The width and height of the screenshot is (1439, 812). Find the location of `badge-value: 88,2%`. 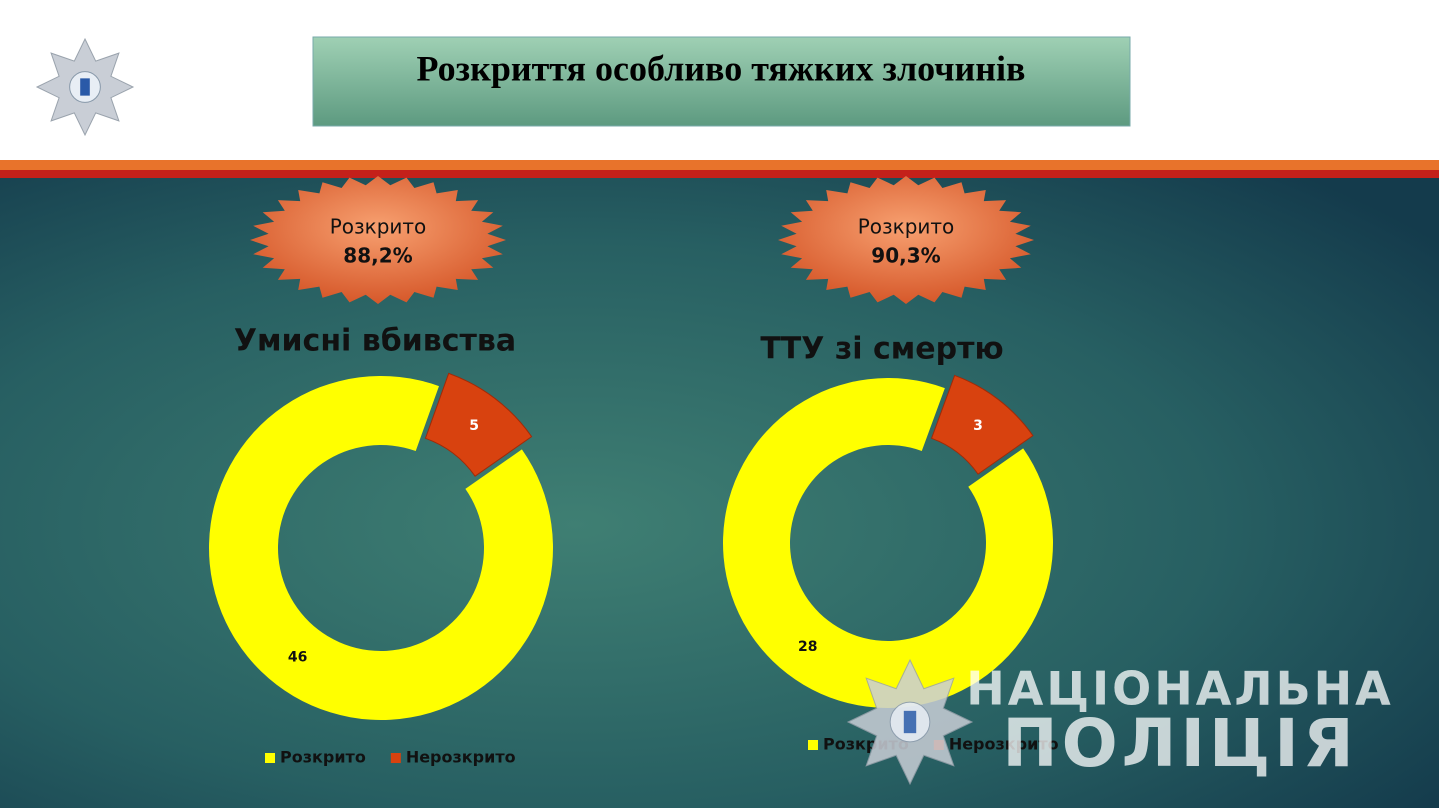

badge-value: 88,2% is located at coordinates (377, 256).